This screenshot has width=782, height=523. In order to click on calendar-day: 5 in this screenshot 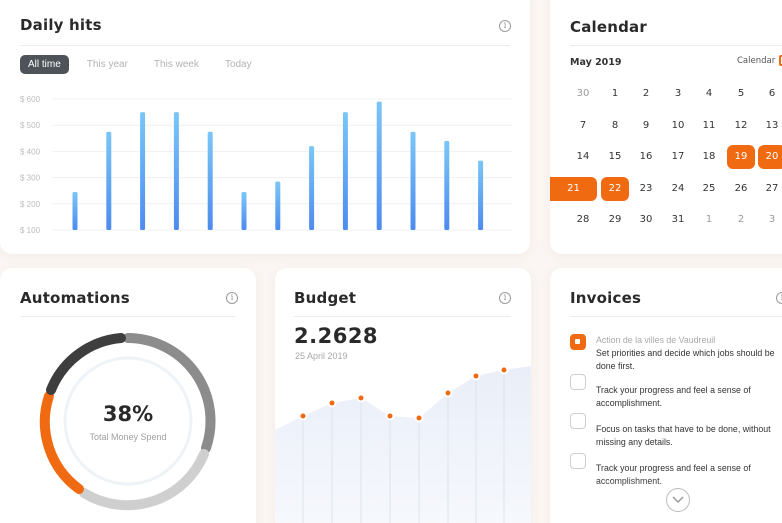, I will do `click(741, 93)`.